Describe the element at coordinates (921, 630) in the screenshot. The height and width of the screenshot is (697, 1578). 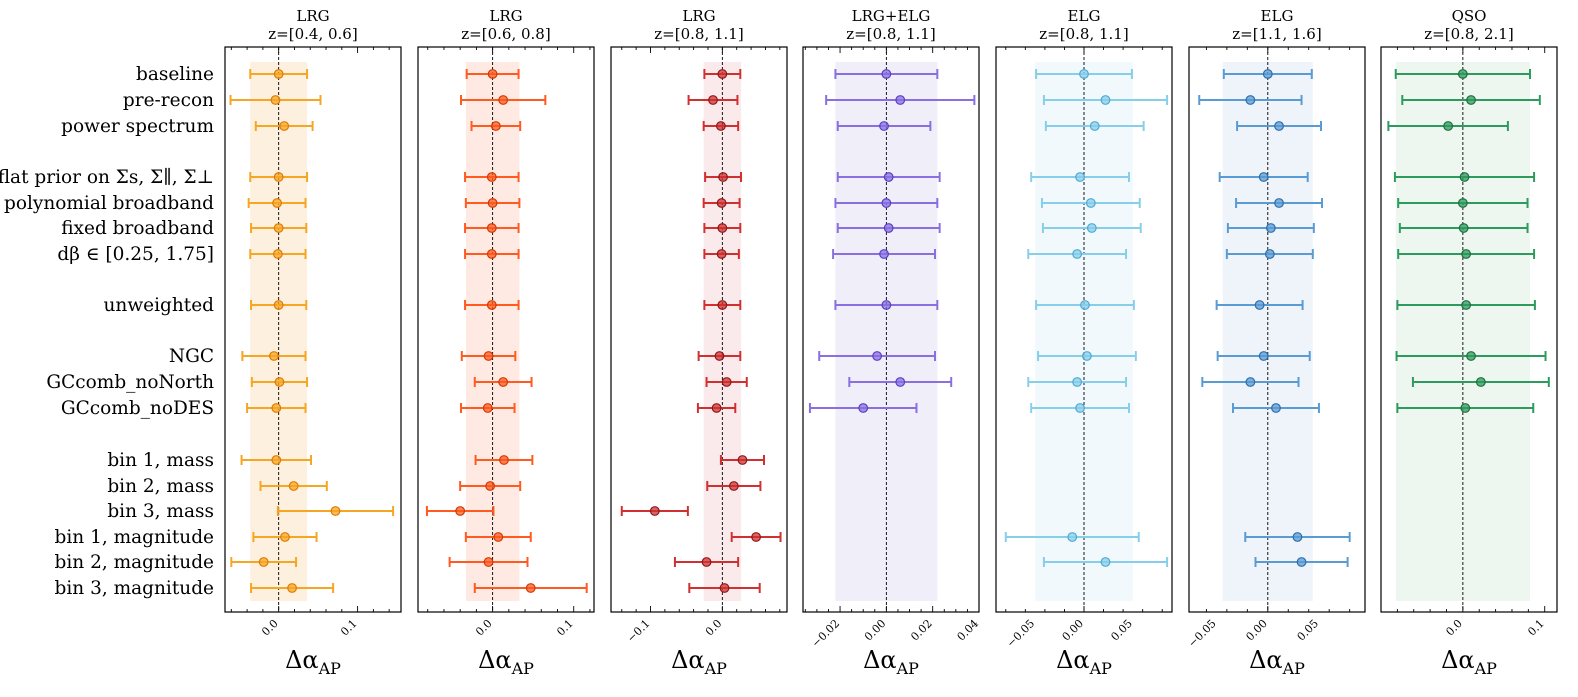
I see `tick-label: 0.02` at that location.